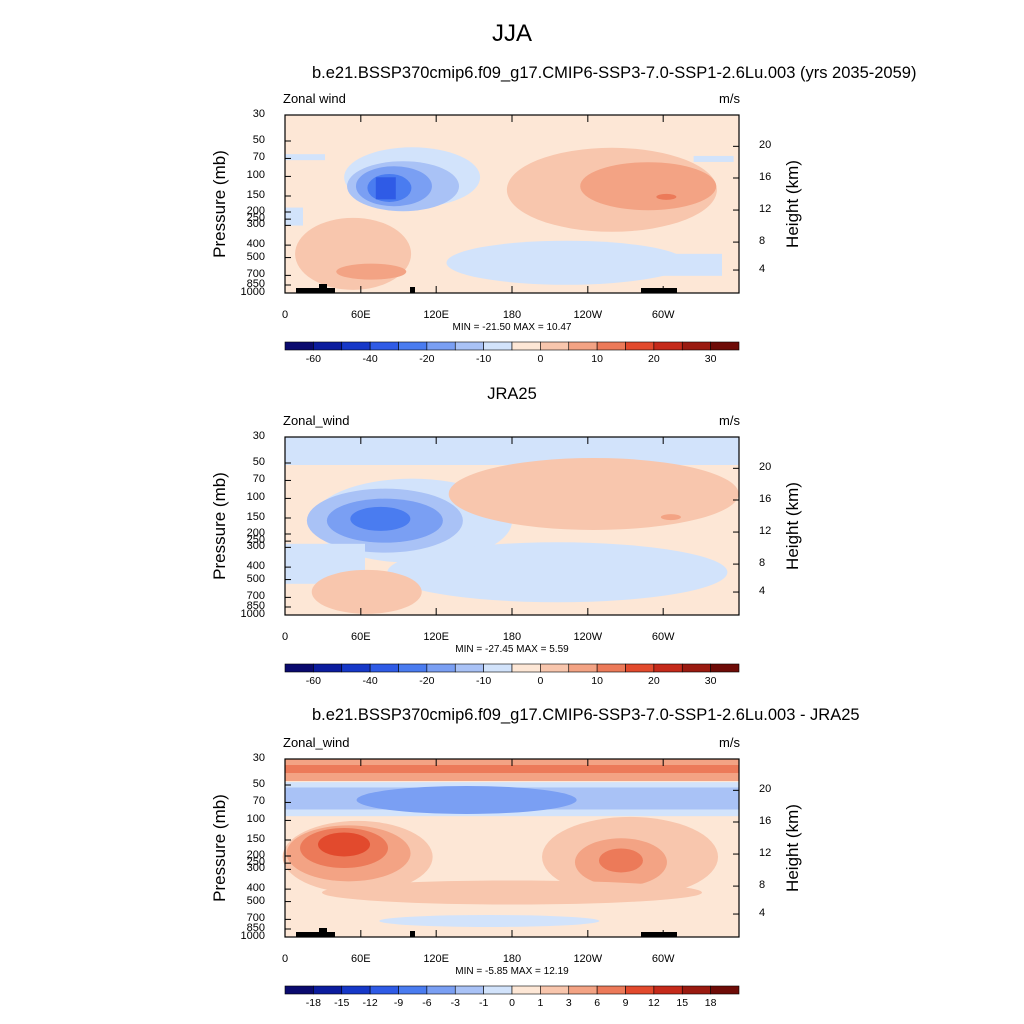 The height and width of the screenshot is (1024, 1024). Describe the element at coordinates (483, 1003) in the screenshot. I see `colorbar-tick-label: -1` at that location.